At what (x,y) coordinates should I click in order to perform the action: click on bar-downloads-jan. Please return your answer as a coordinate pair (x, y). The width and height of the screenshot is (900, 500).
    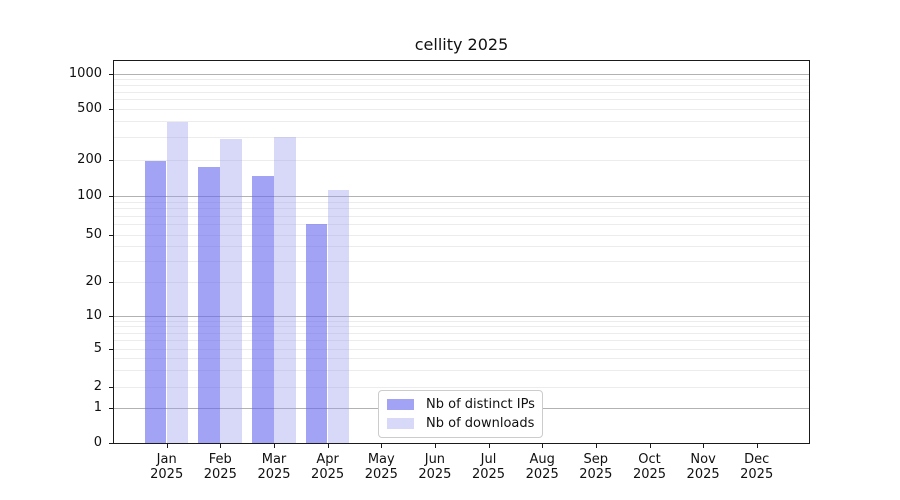
    Looking at the image, I should click on (177, 282).